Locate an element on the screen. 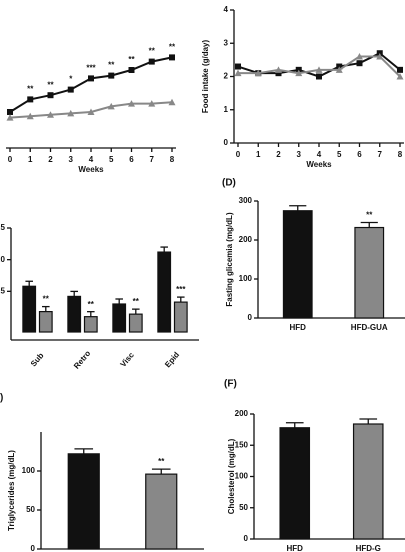  y-tick-label: 300 is located at coordinates (246, 200).